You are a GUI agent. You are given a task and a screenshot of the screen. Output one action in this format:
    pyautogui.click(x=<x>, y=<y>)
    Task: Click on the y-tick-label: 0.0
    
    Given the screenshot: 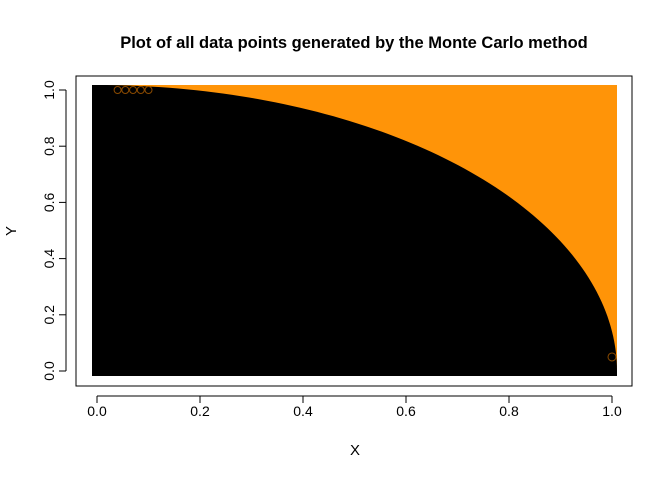 What is the action you would take?
    pyautogui.click(x=49, y=371)
    